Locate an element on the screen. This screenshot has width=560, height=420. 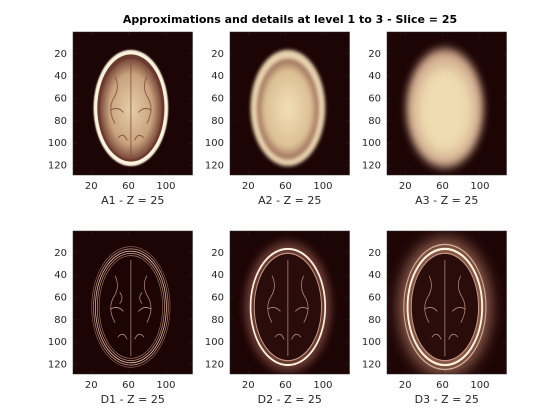
axes: 20 60 100 20 40 60 80 100 120 A3 - Z = 25 is located at coordinates (434, 119).